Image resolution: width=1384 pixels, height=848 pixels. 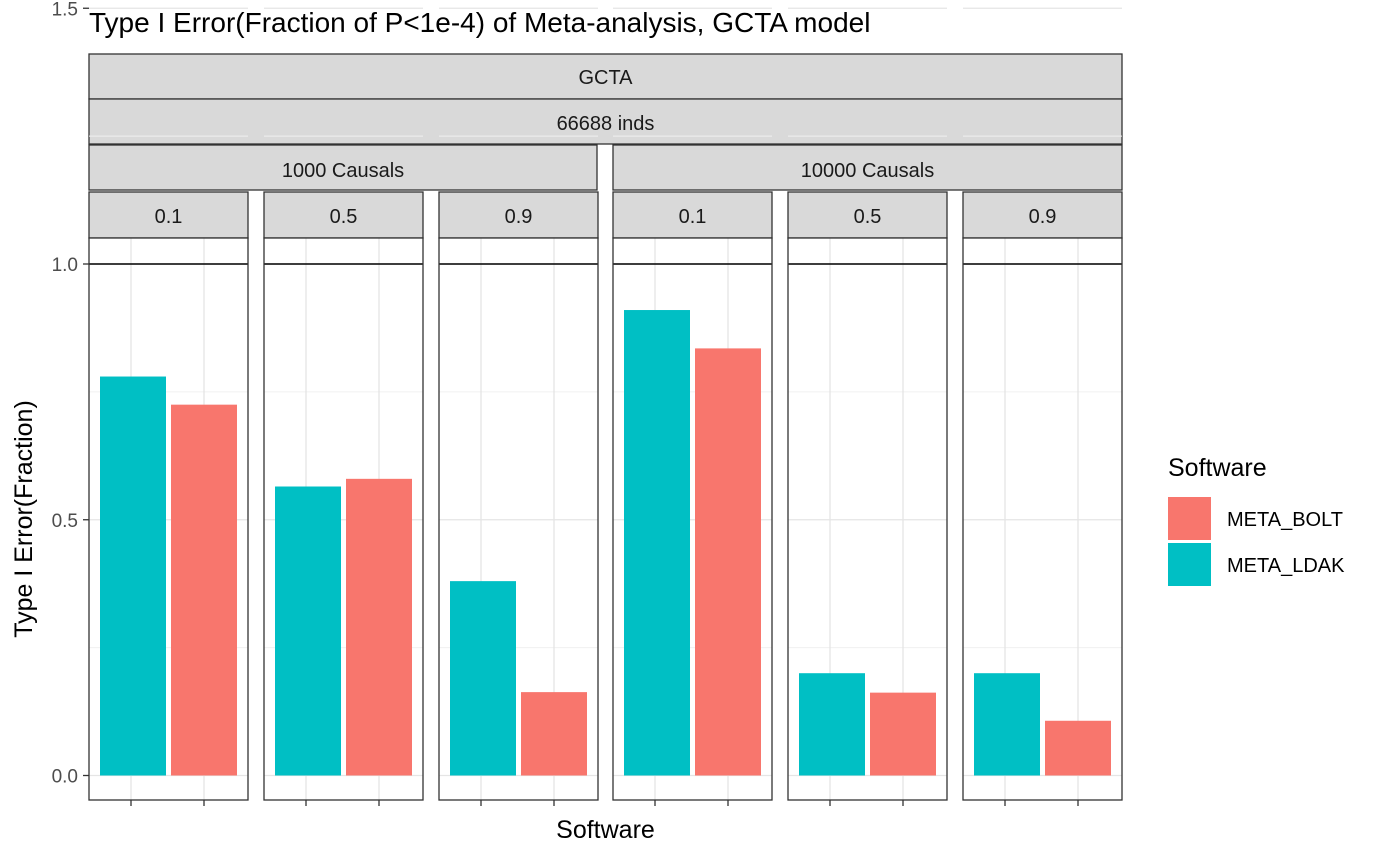 I want to click on legend-title: Software, so click(x=1217, y=468).